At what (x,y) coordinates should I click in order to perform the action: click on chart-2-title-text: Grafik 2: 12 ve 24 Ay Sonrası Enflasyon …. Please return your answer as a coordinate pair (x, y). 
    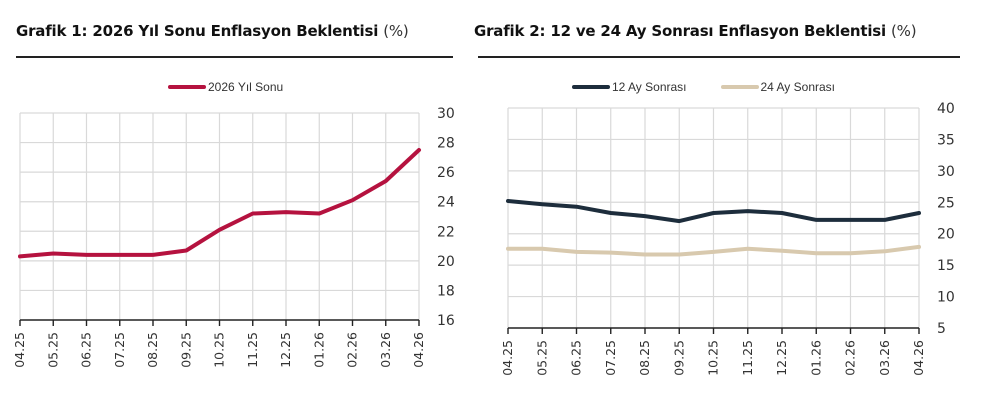
    Looking at the image, I should click on (680, 31).